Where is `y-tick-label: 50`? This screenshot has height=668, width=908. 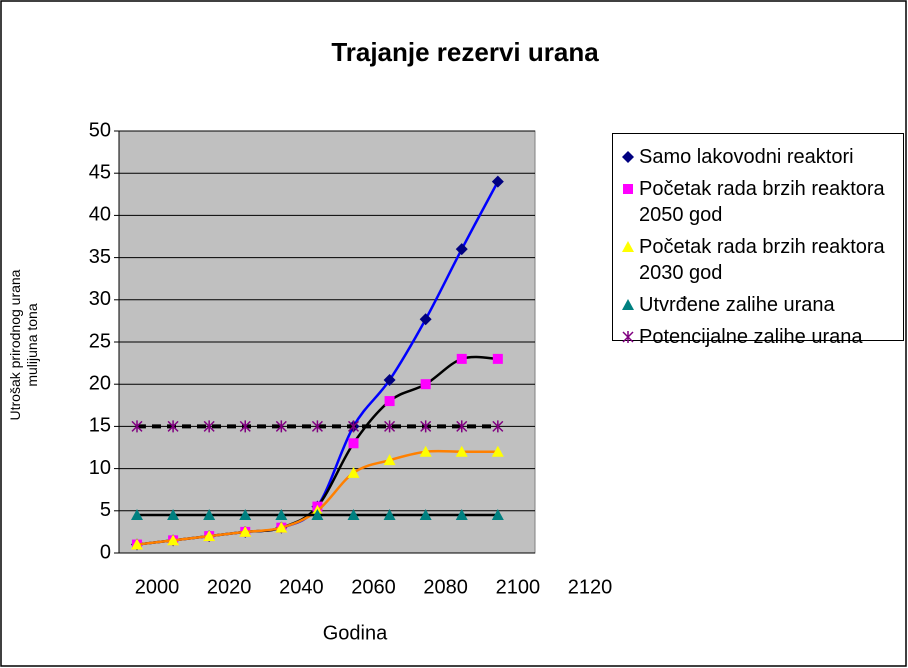 y-tick-label: 50 is located at coordinates (100, 130).